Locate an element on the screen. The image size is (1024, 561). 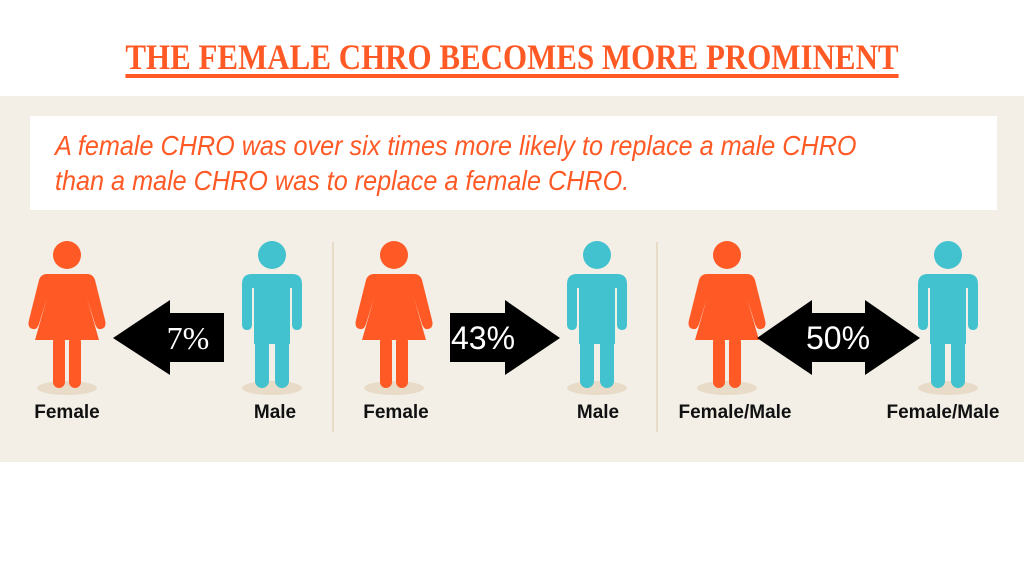
percent-label: 7% is located at coordinates (188, 338).